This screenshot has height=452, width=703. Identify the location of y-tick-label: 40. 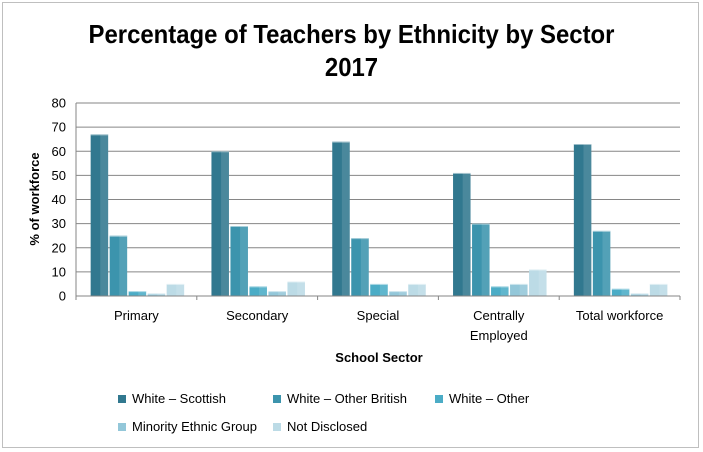
(59, 199).